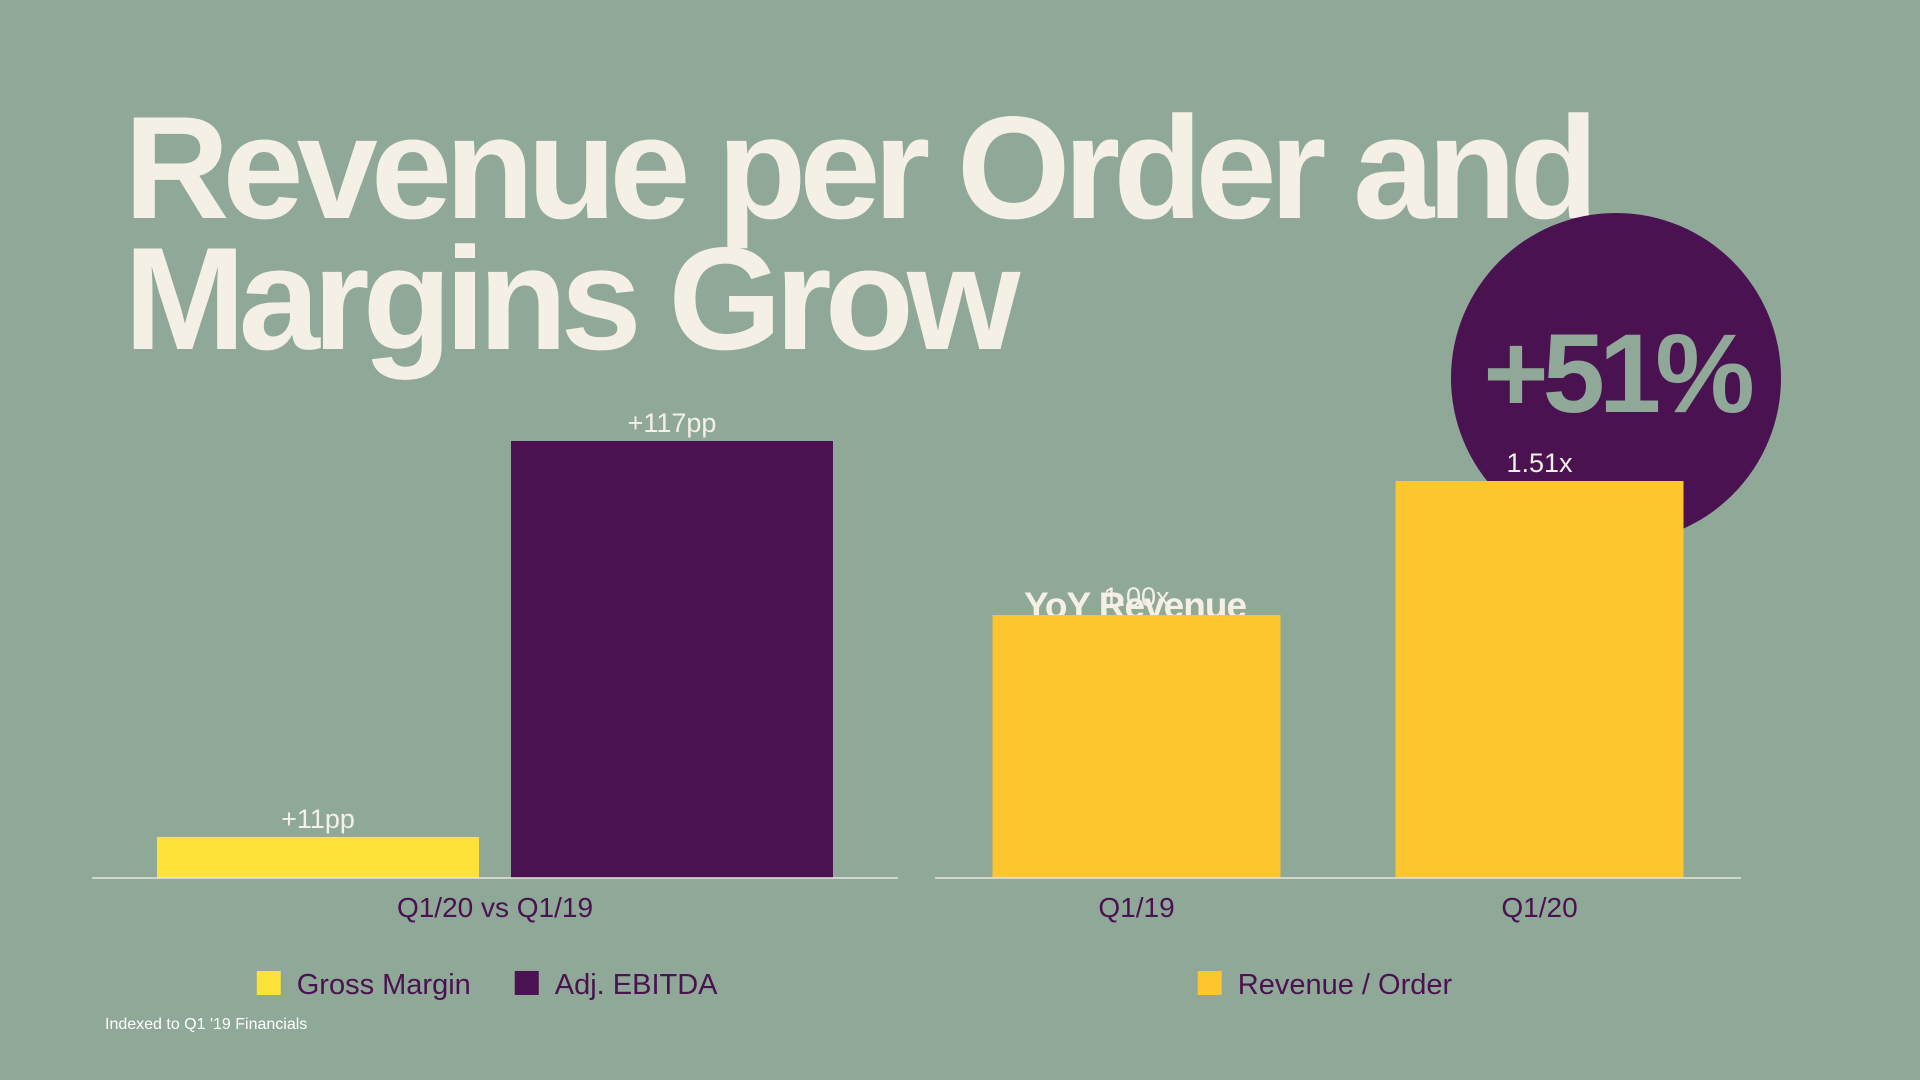 The height and width of the screenshot is (1080, 1920). Describe the element at coordinates (858, 167) in the screenshot. I see `title-line: Revenue per Order and` at that location.